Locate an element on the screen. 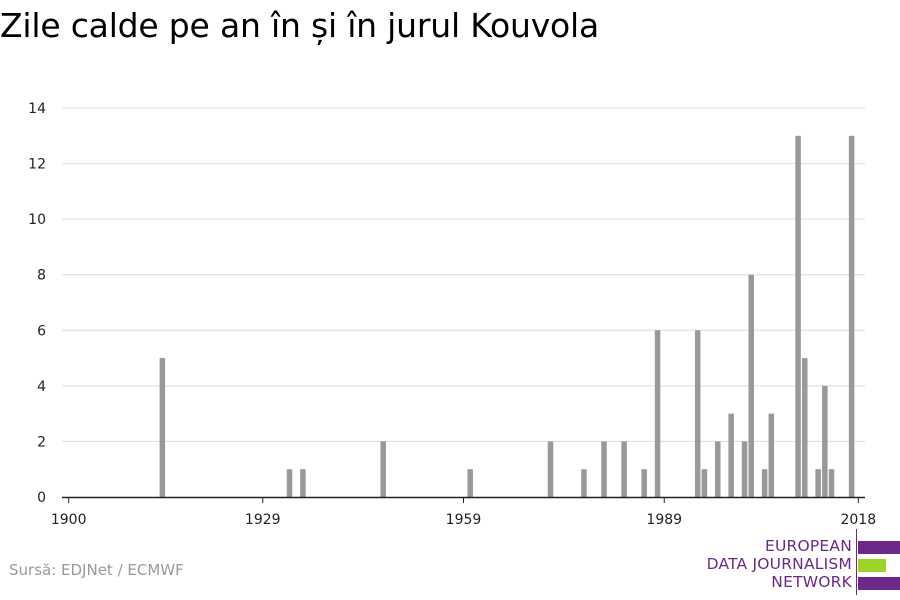 This screenshot has height=600, width=900. logo-text: EUROPEAN DATA JOURNALISM NETWORK is located at coordinates (779, 564).